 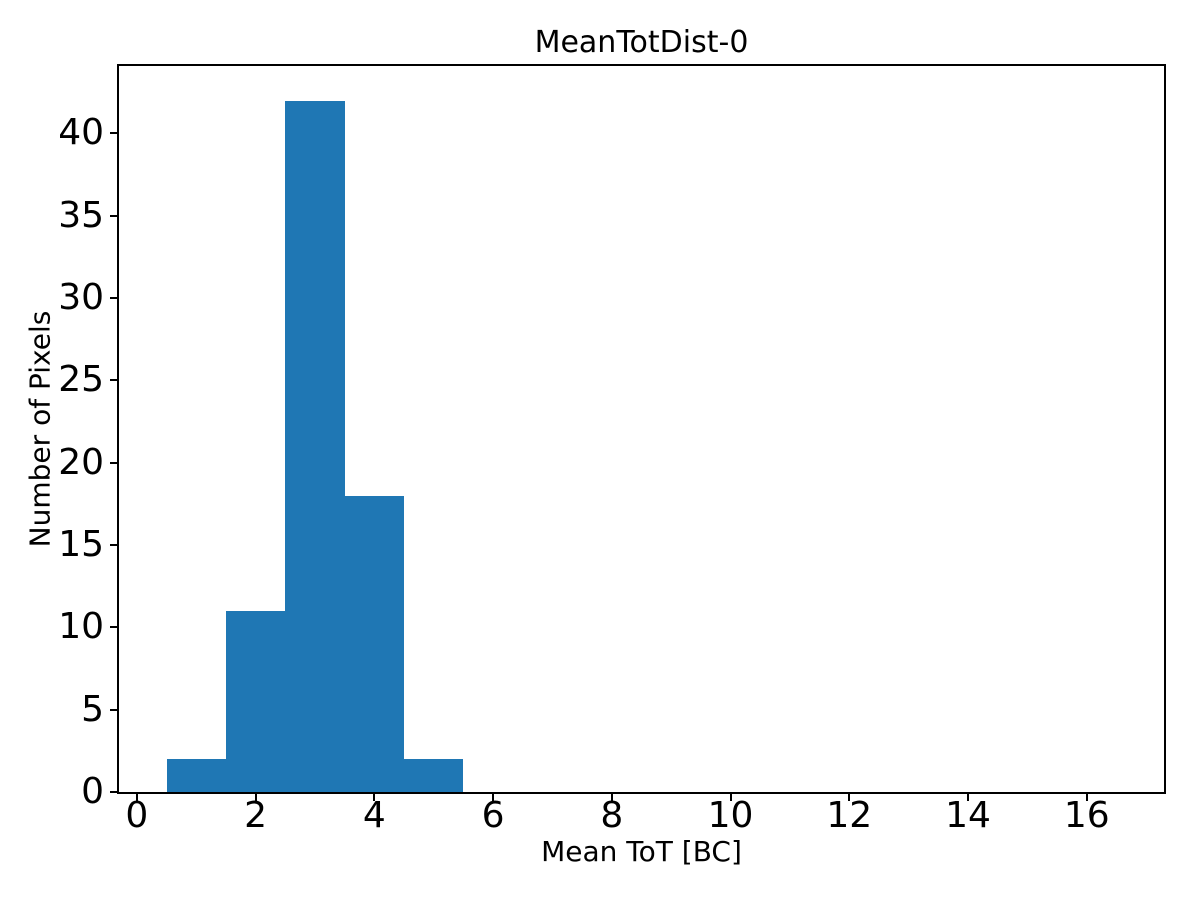 What do you see at coordinates (612, 815) in the screenshot?
I see `x-tick-label: 8` at bounding box center [612, 815].